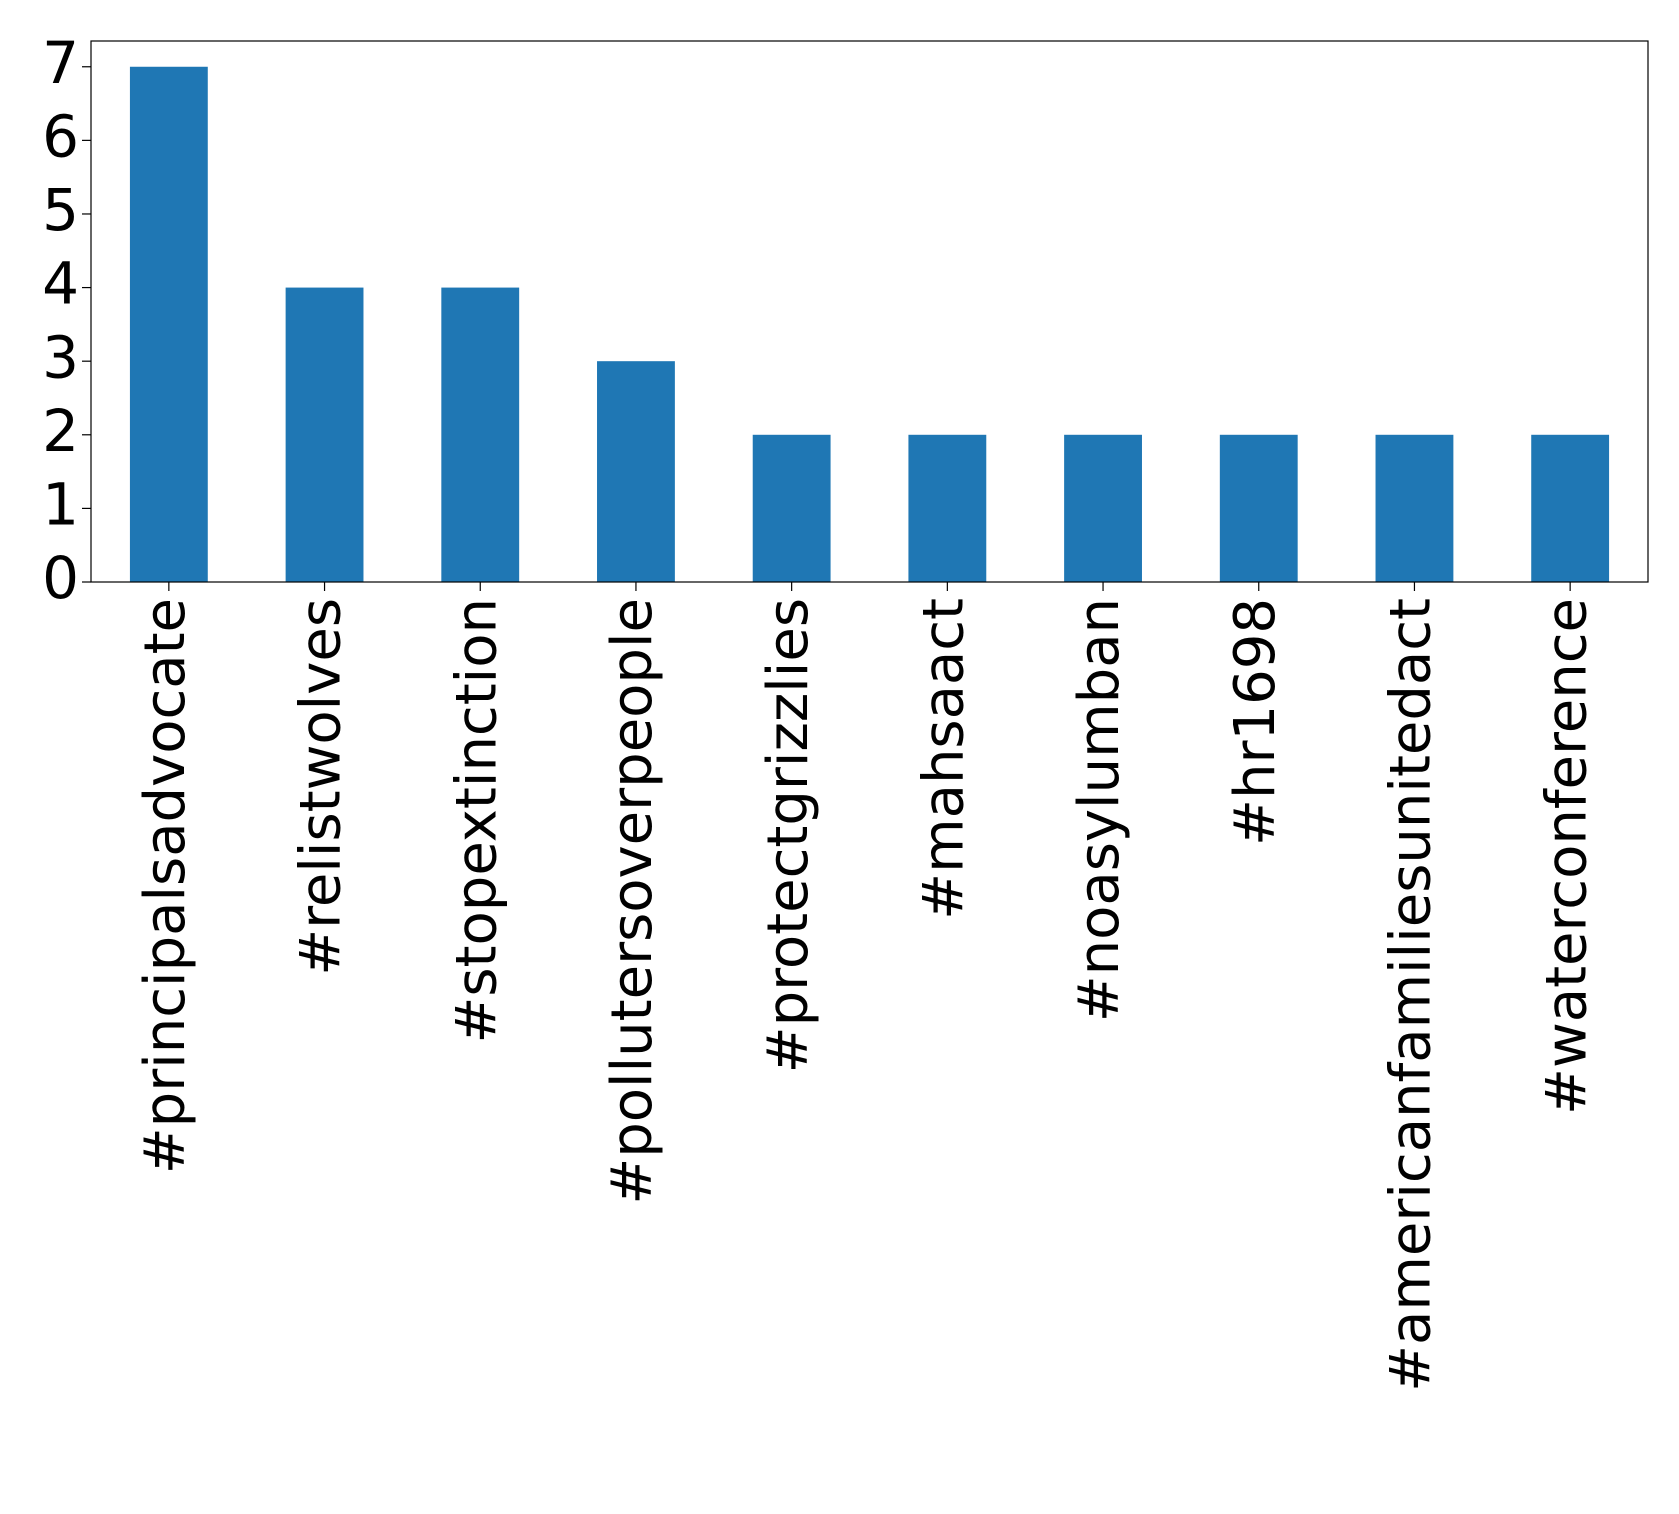 The width and height of the screenshot is (1679, 1514). I want to click on y-tick-label: 0, so click(60, 578).